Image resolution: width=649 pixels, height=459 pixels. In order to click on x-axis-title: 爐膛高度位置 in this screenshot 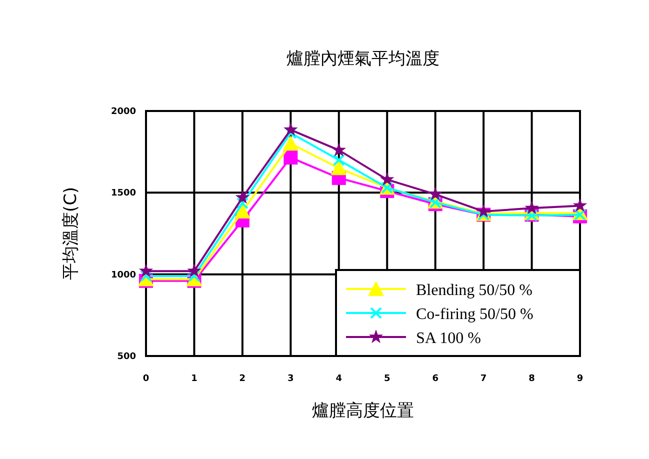, I will do `click(363, 411)`.